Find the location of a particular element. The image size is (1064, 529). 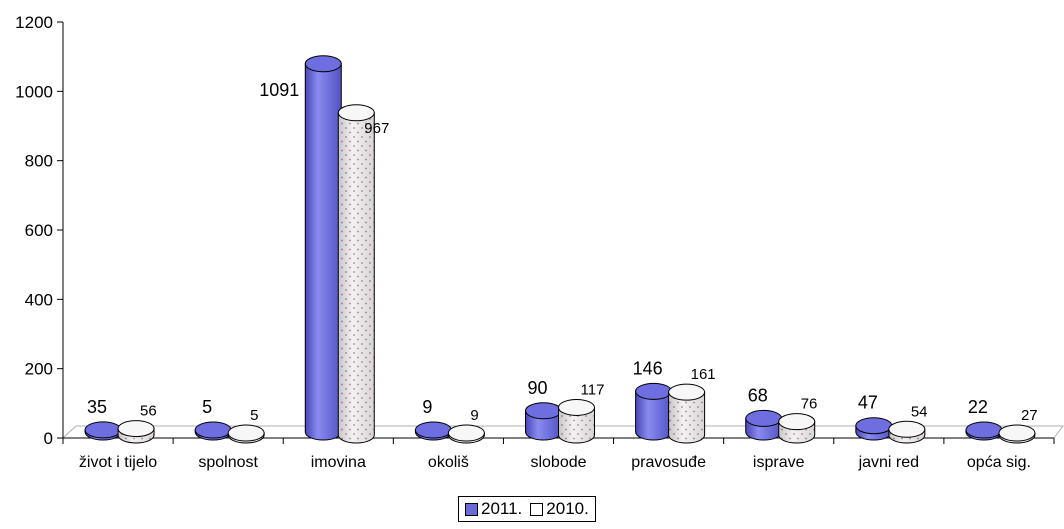

value-label-2010: 54 is located at coordinates (919, 411).